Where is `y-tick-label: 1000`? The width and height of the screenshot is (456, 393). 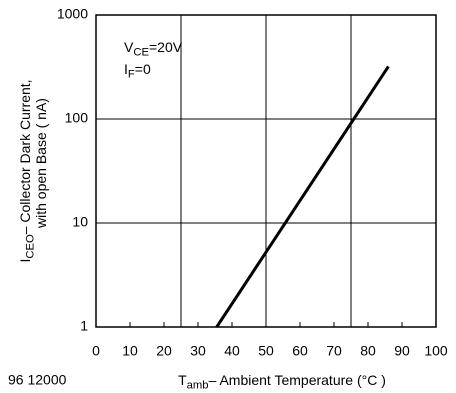
y-tick-label: 1000 is located at coordinates (72, 14).